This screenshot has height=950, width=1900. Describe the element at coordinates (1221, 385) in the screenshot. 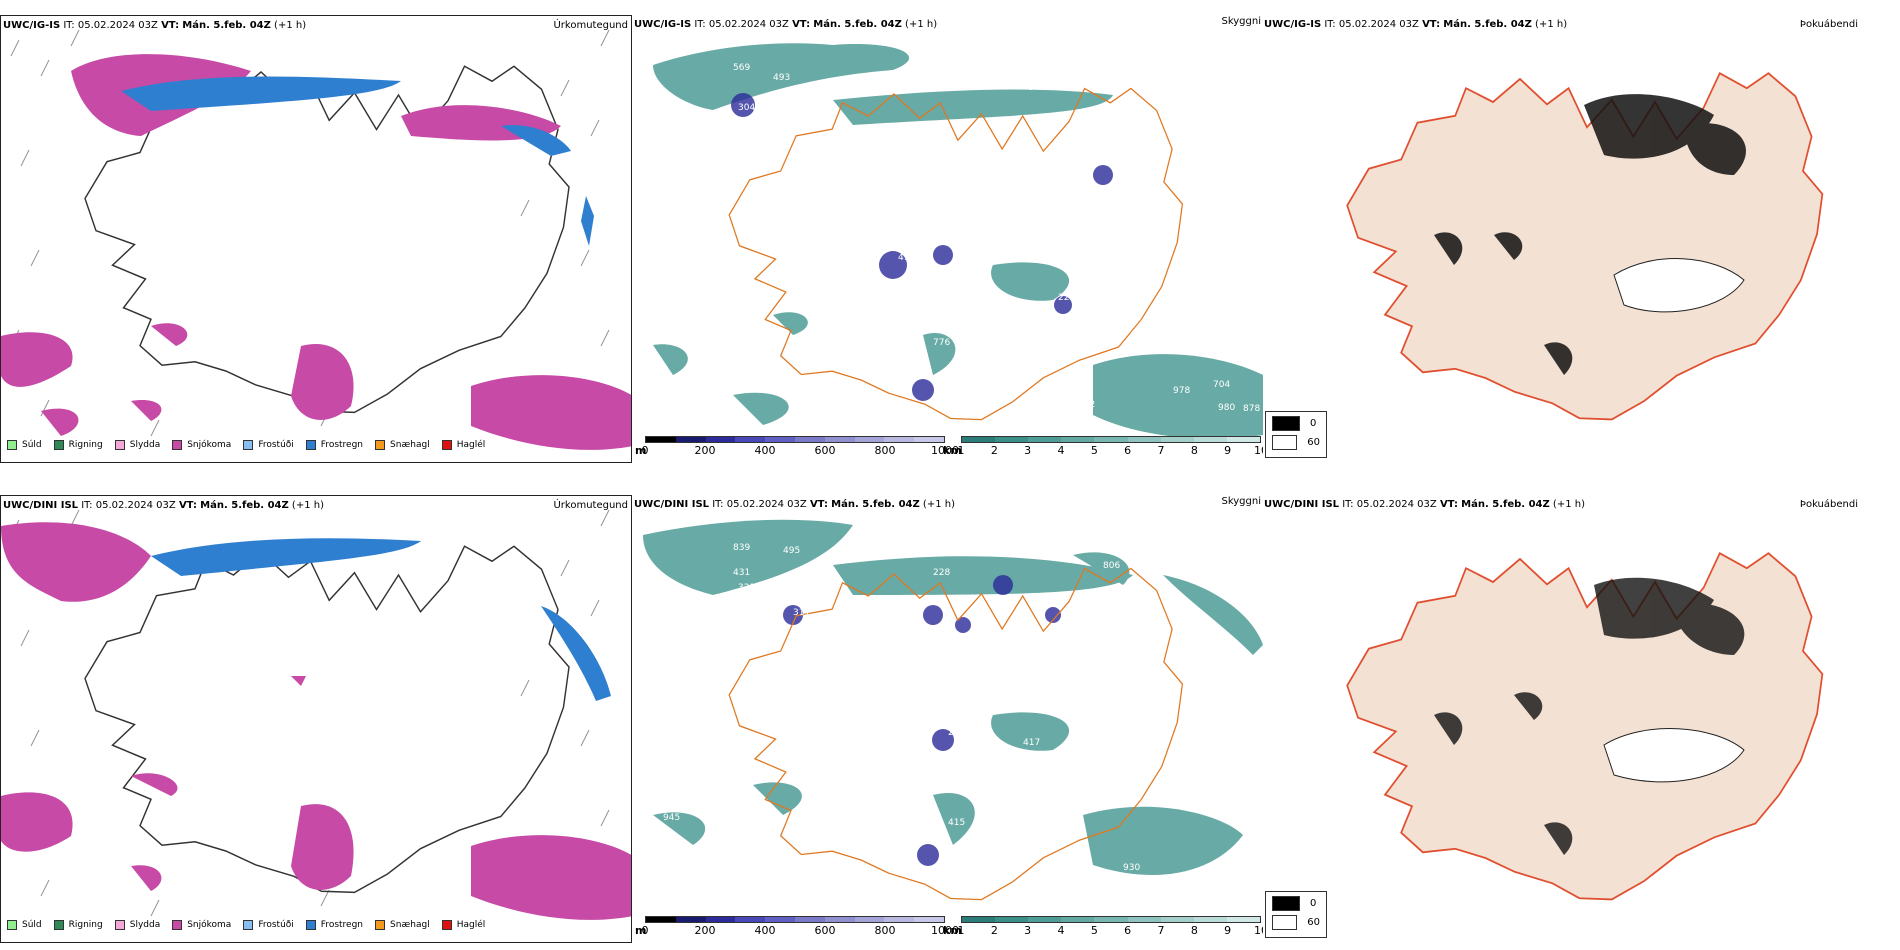

I see `visibility-value-label: 704` at that location.